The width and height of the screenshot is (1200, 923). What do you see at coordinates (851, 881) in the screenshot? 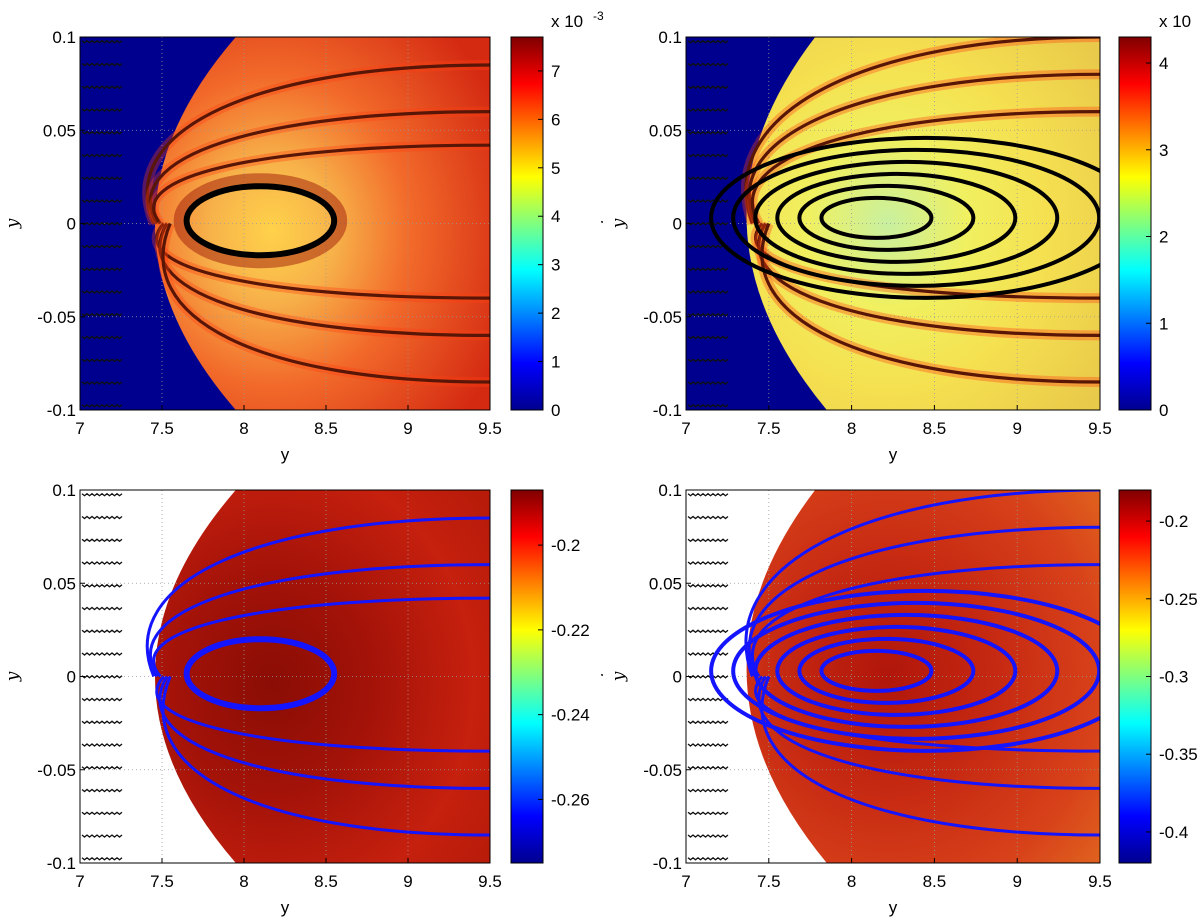
I see `x-tick-label: 8` at bounding box center [851, 881].